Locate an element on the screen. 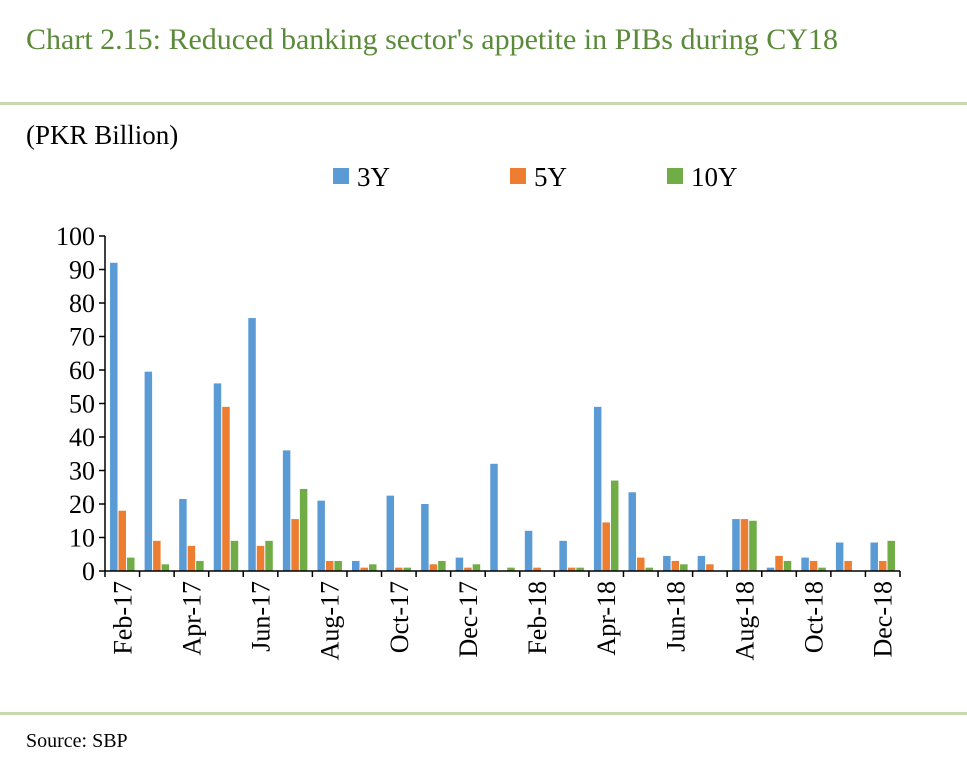 This screenshot has height=759, width=967. x-tick-label-dec-17: Dec-17 is located at coordinates (468, 619).